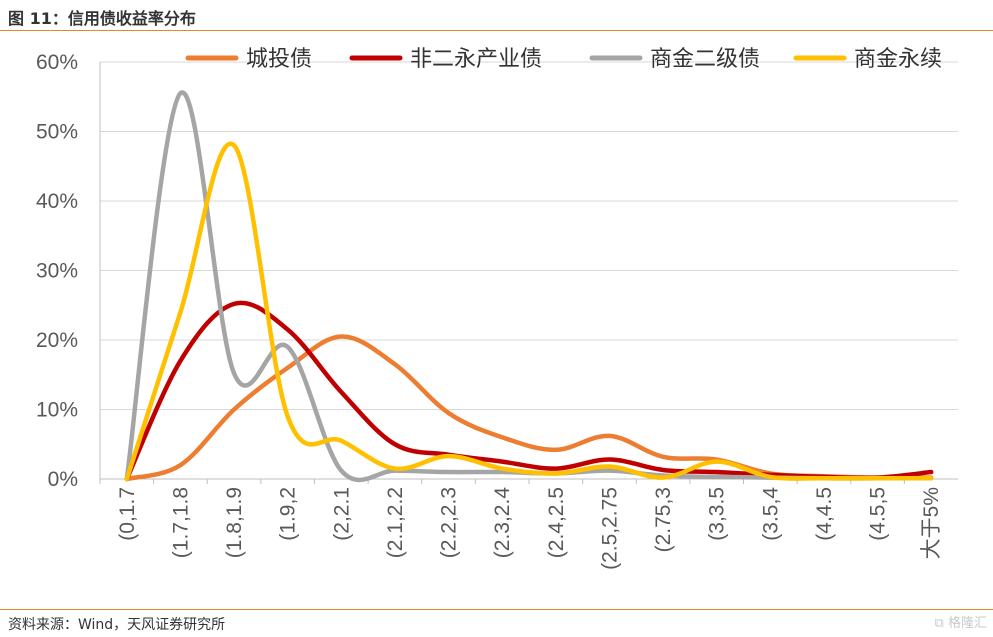  I want to click on x-tick-label: (2.1,2.2, so click(395, 522).